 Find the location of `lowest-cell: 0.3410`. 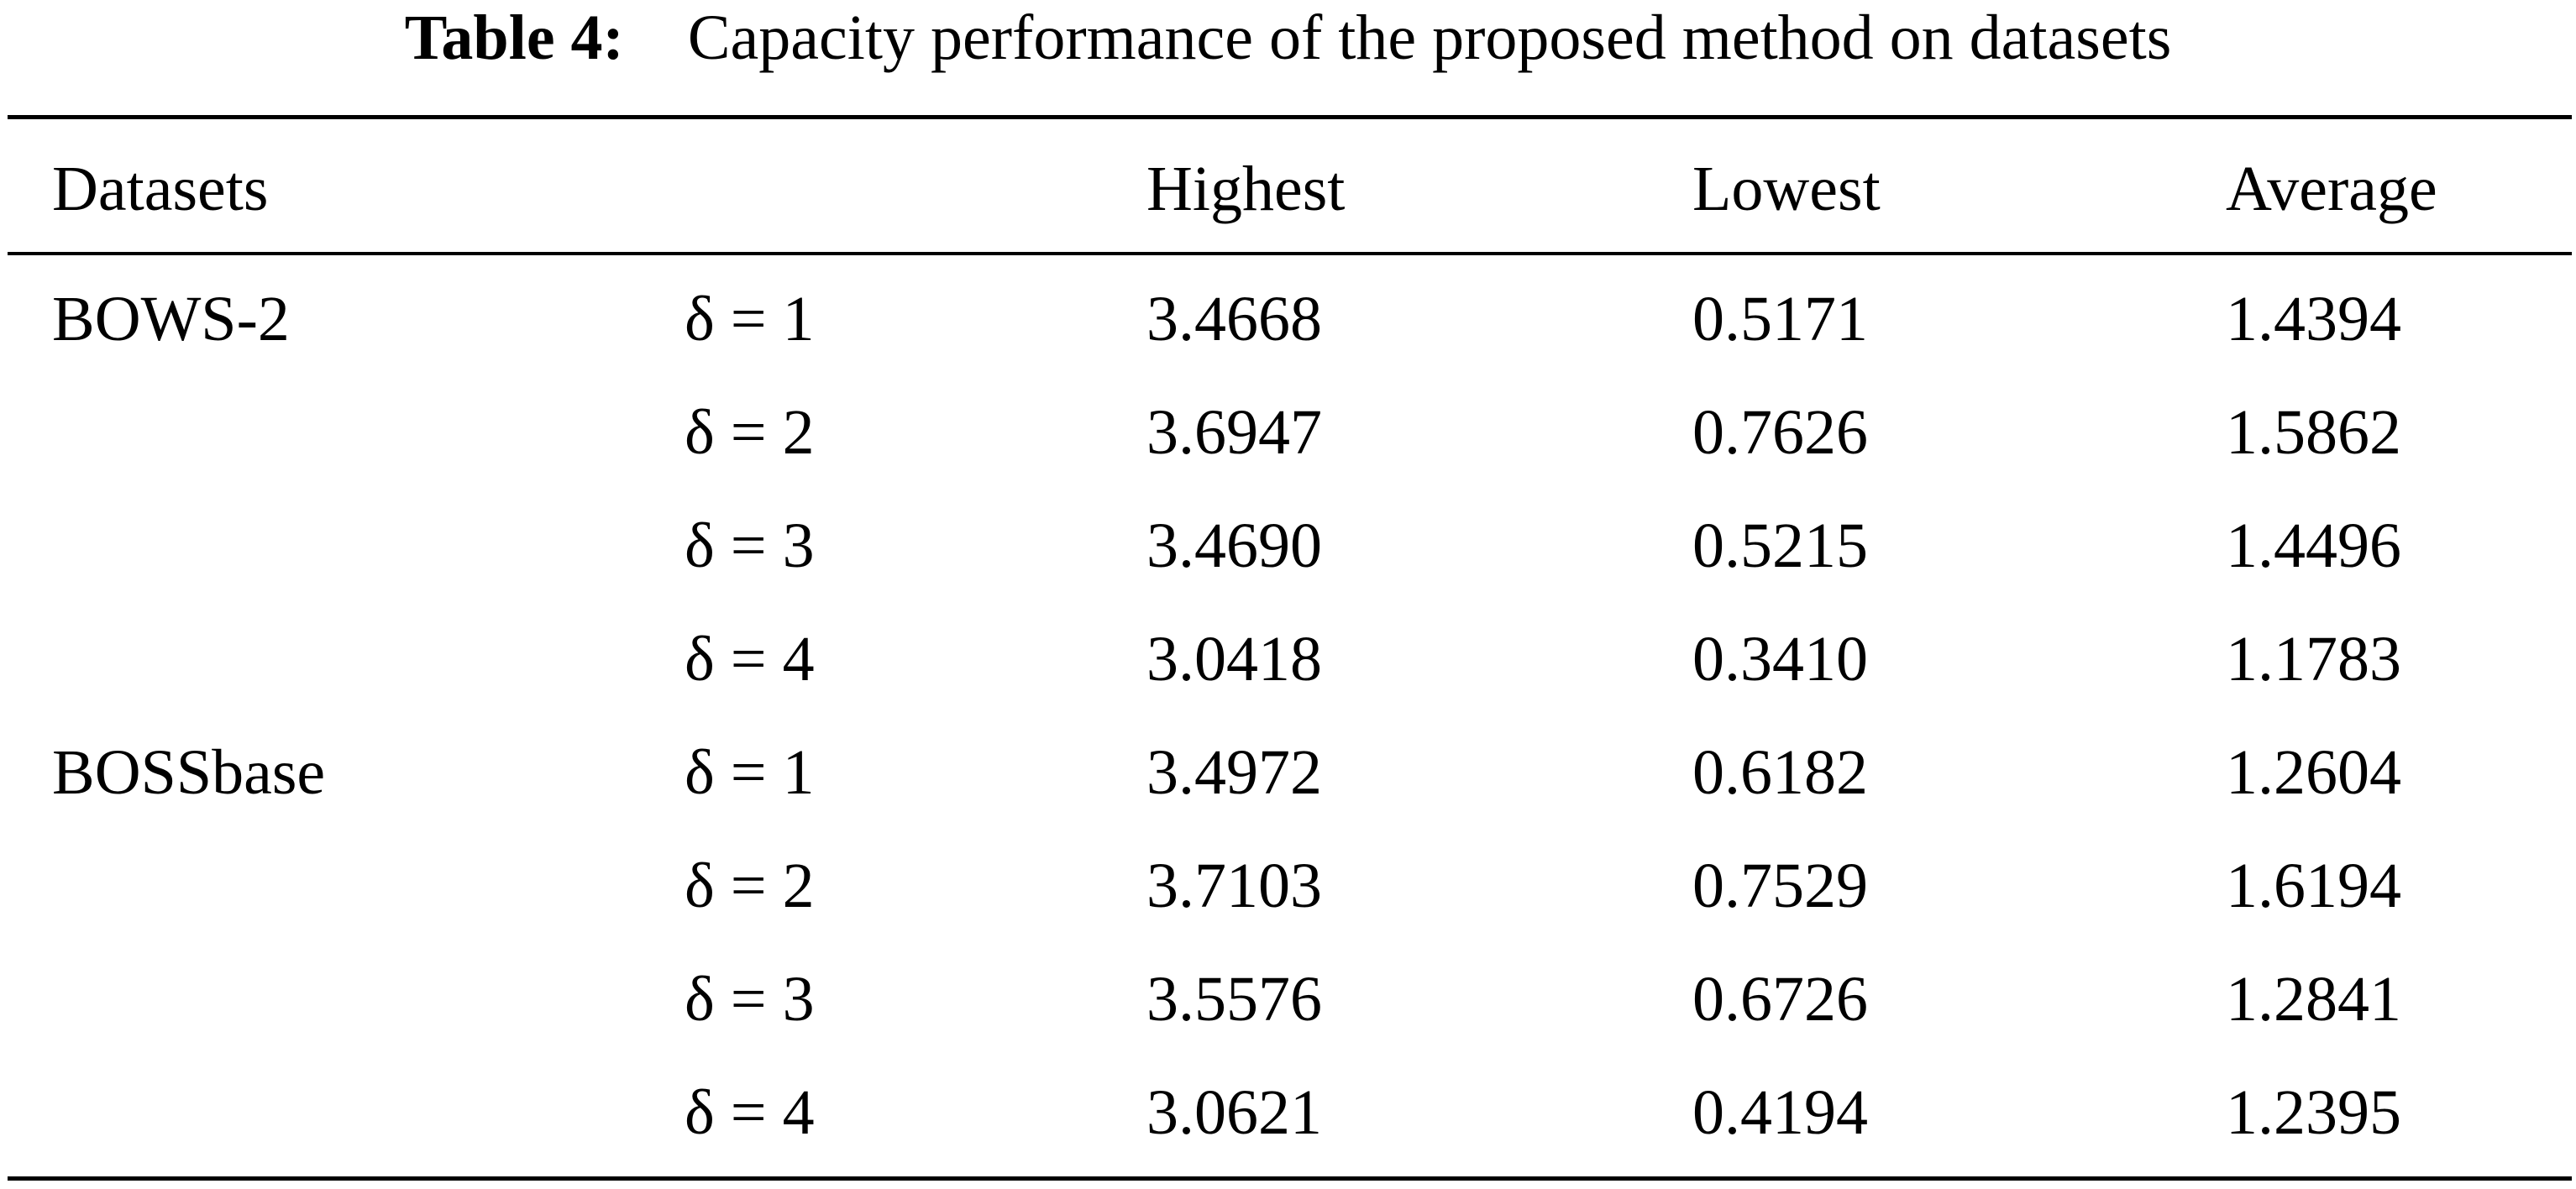

lowest-cell: 0.3410 is located at coordinates (1780, 659).